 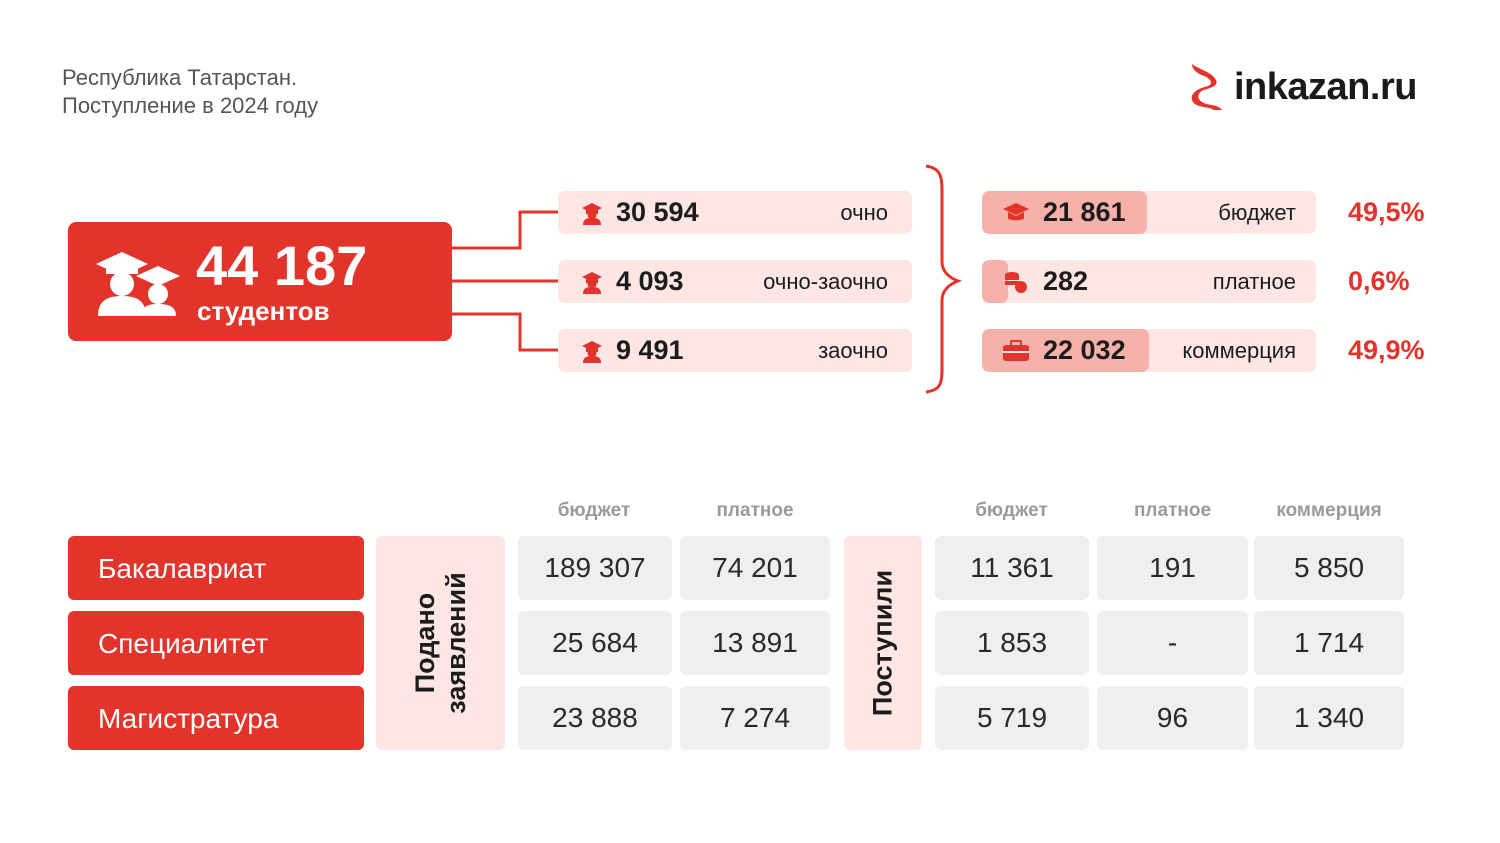 What do you see at coordinates (1386, 212) in the screenshot?
I see `financing-percent: 49,5%` at bounding box center [1386, 212].